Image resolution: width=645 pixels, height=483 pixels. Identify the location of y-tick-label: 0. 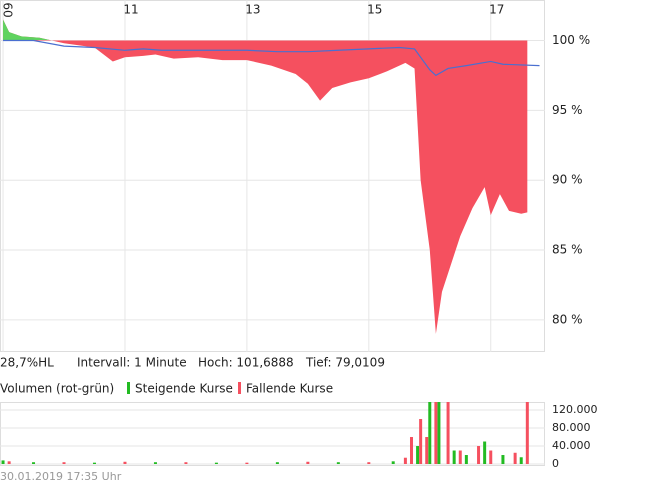
(555, 463).